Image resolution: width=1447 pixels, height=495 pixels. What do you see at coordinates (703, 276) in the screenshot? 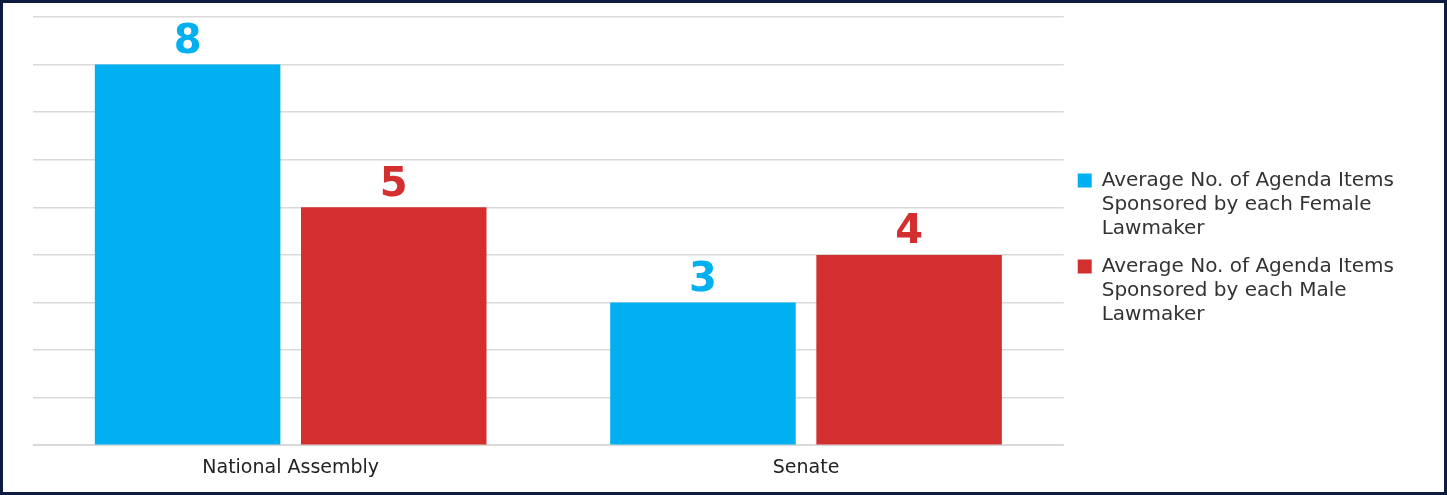
I see `data-label: 3` at bounding box center [703, 276].